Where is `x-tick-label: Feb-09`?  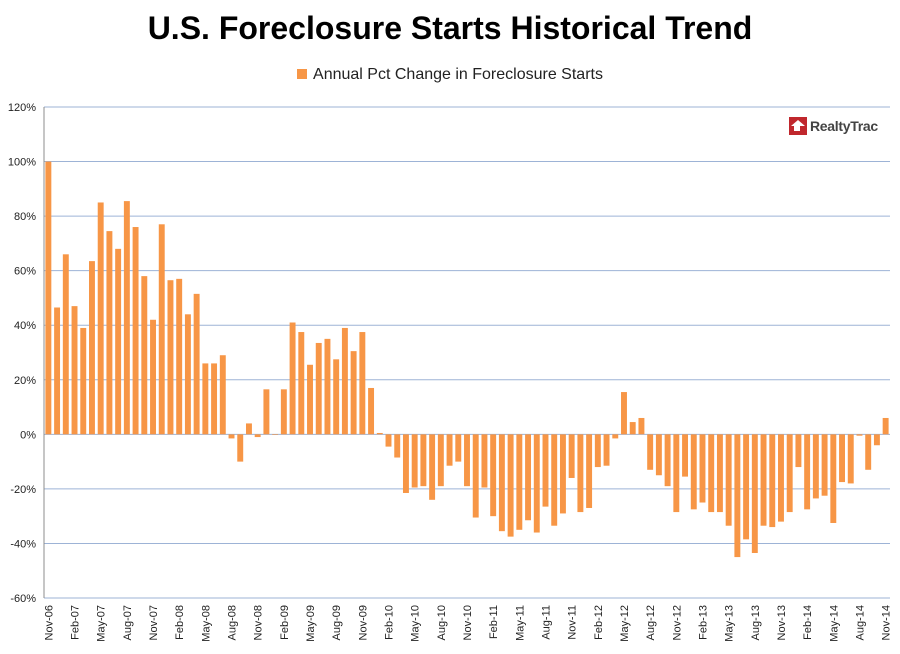
x-tick-label: Feb-09 is located at coordinates (285, 622).